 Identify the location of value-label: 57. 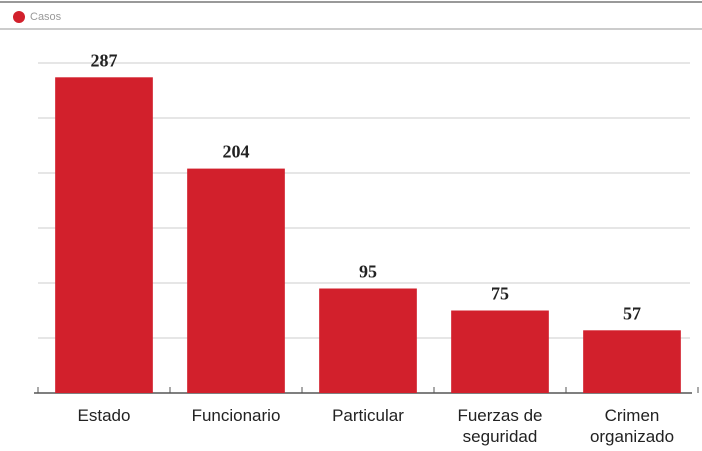
(632, 313).